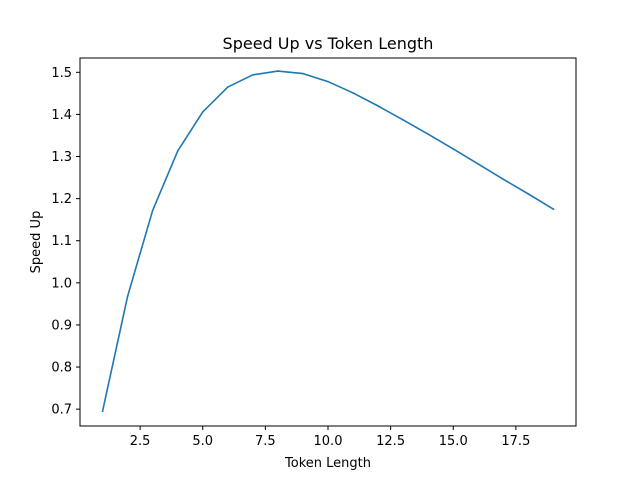 The width and height of the screenshot is (640, 480). What do you see at coordinates (61, 157) in the screenshot?
I see `y-tick-label: 1.3` at bounding box center [61, 157].